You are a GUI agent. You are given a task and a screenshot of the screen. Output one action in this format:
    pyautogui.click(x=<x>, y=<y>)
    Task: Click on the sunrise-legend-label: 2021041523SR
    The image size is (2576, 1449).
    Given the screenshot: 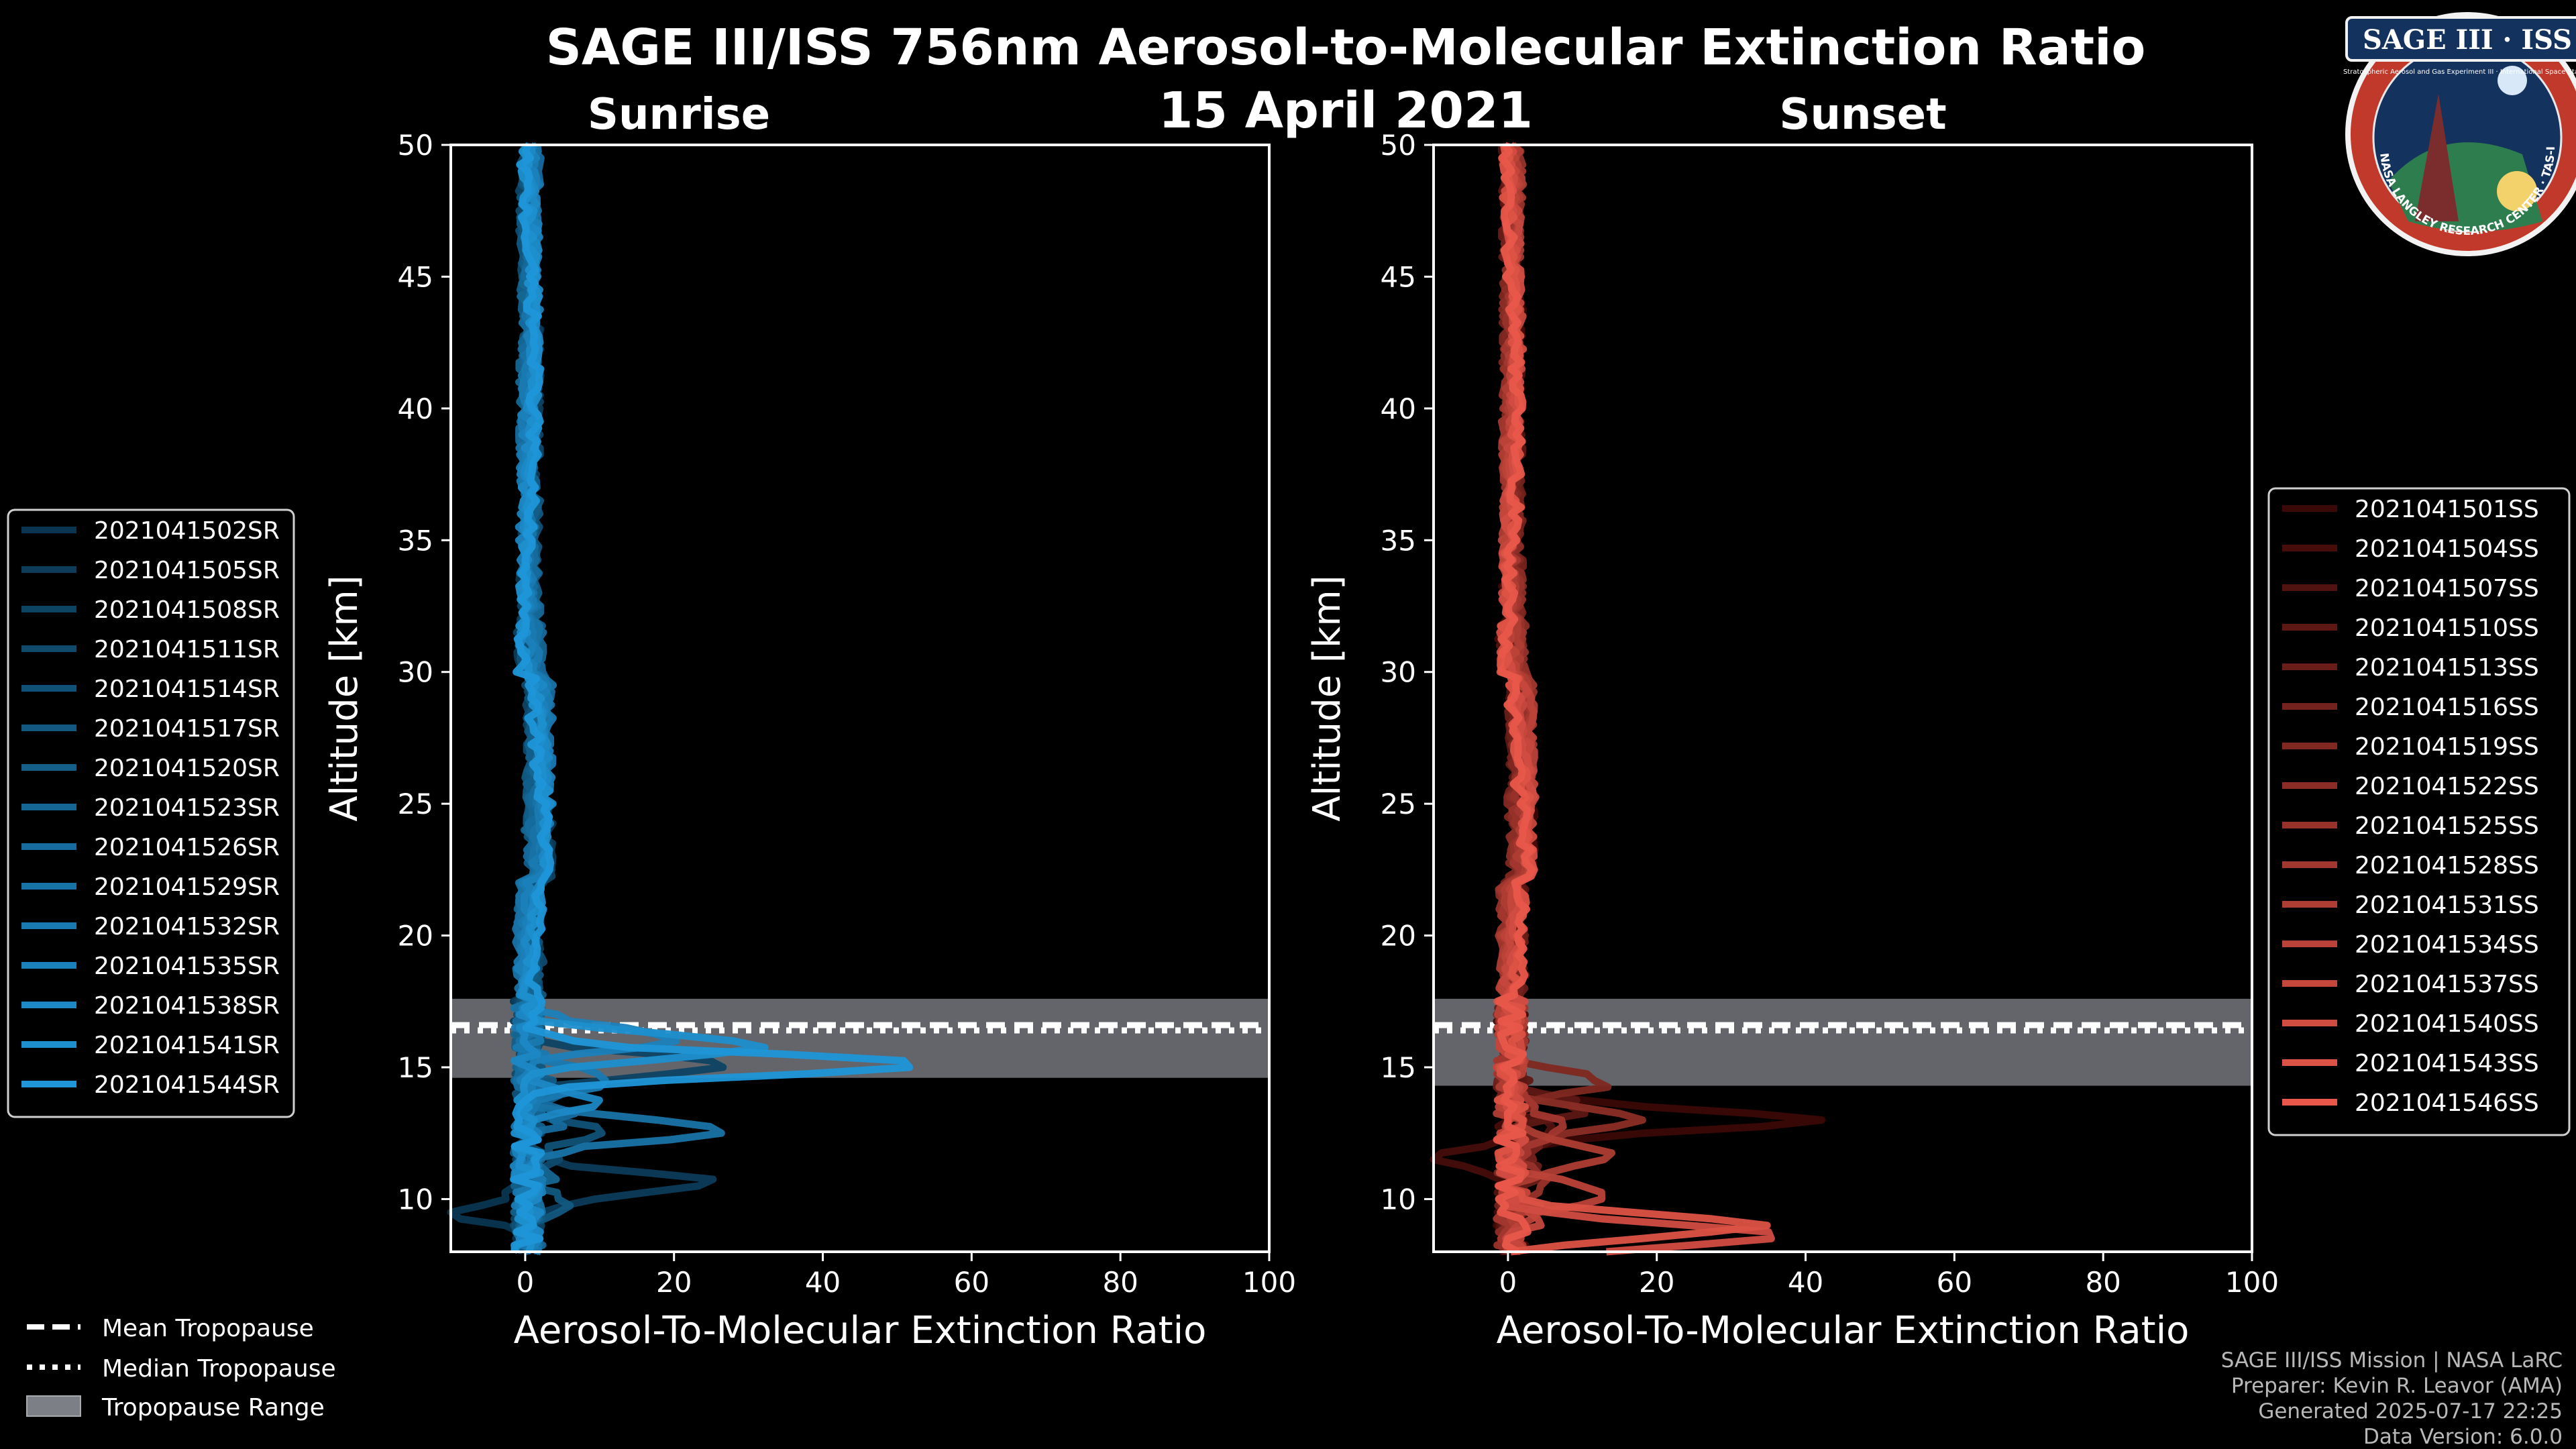 What is the action you would take?
    pyautogui.click(x=187, y=808)
    